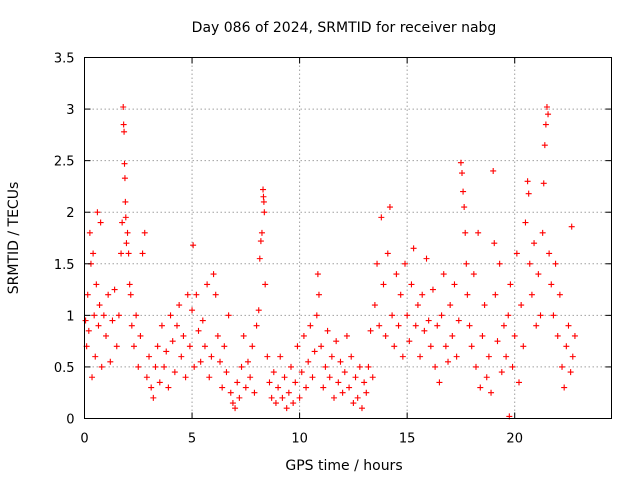 This screenshot has height=480, width=640. I want to click on y-tick-label: 2.5, so click(64, 162).